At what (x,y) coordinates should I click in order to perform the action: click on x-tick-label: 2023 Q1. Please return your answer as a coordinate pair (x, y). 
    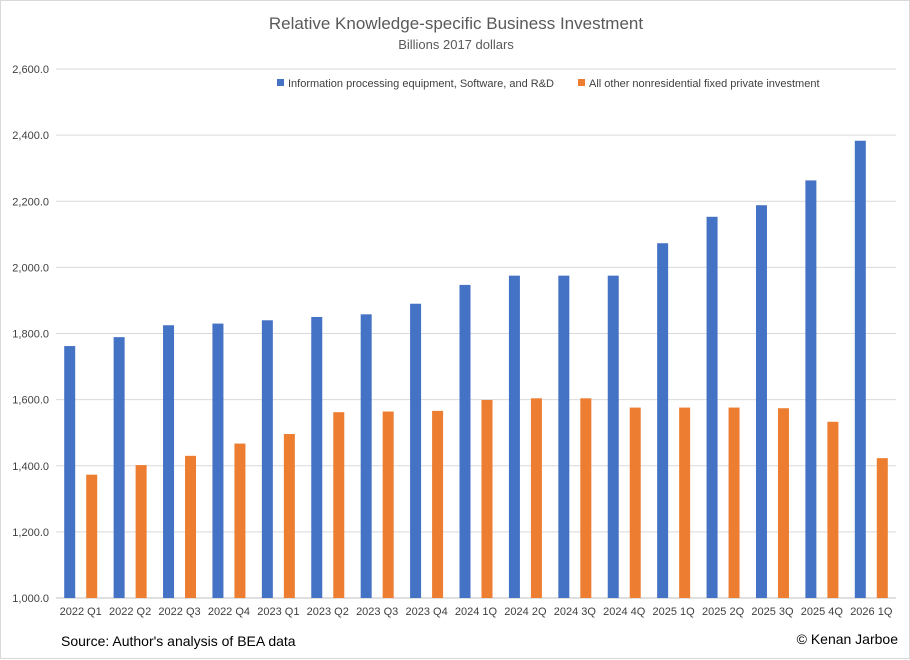
    Looking at the image, I should click on (278, 612).